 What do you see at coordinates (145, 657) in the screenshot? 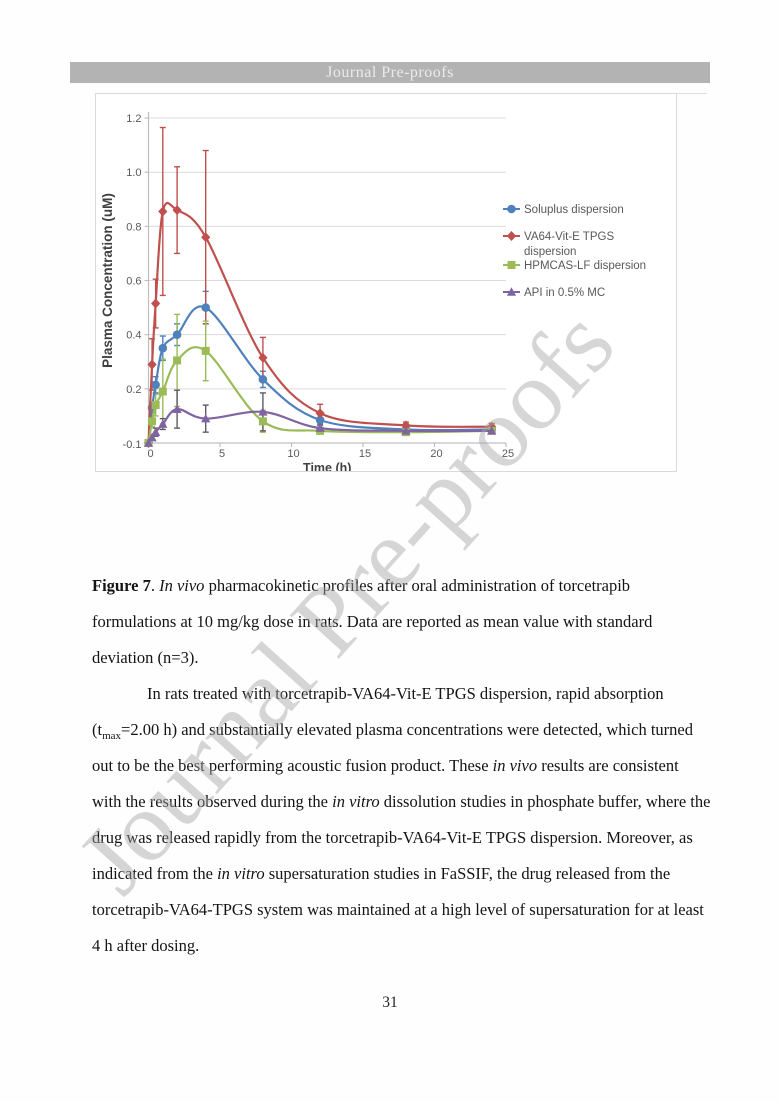
I see `text-segment: deviation (n=3).` at bounding box center [145, 657].